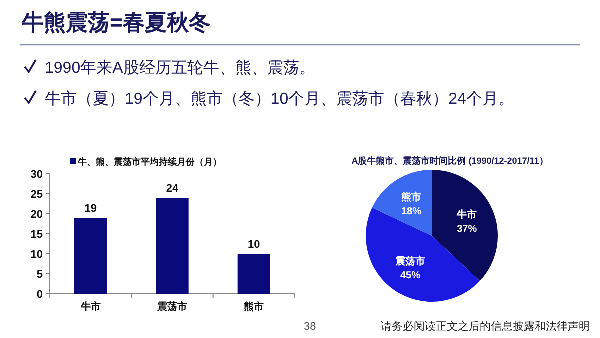  I want to click on y-tick-label: 15, so click(36, 235).